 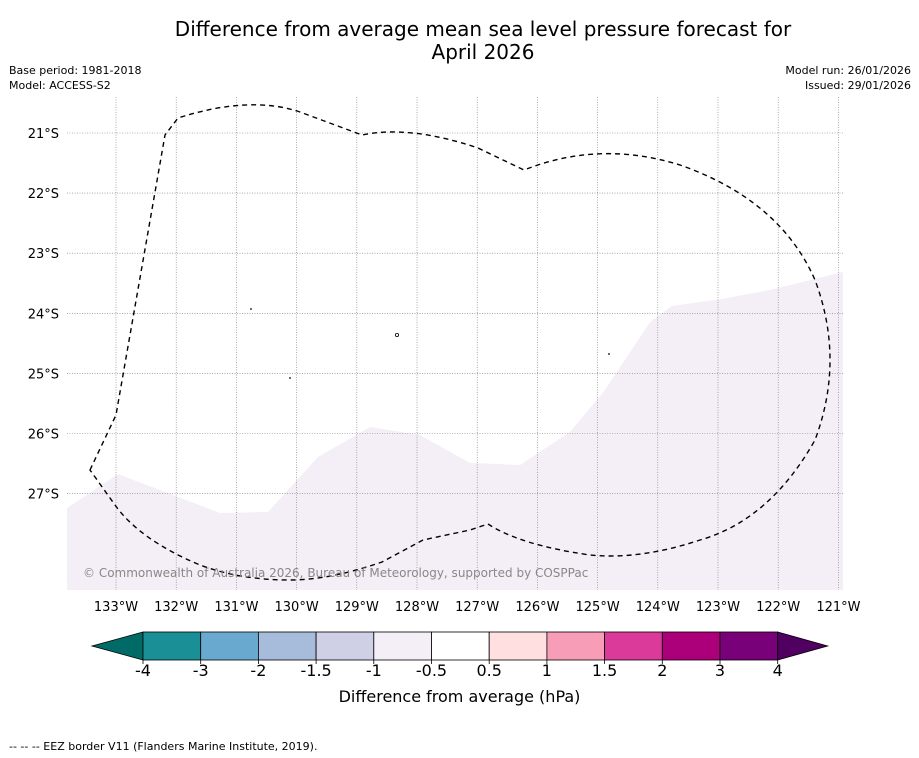 I want to click on latitude-labels: 21°S 22°S 23°S 24°S 25°S 26°S 27°S, so click(x=43, y=315).